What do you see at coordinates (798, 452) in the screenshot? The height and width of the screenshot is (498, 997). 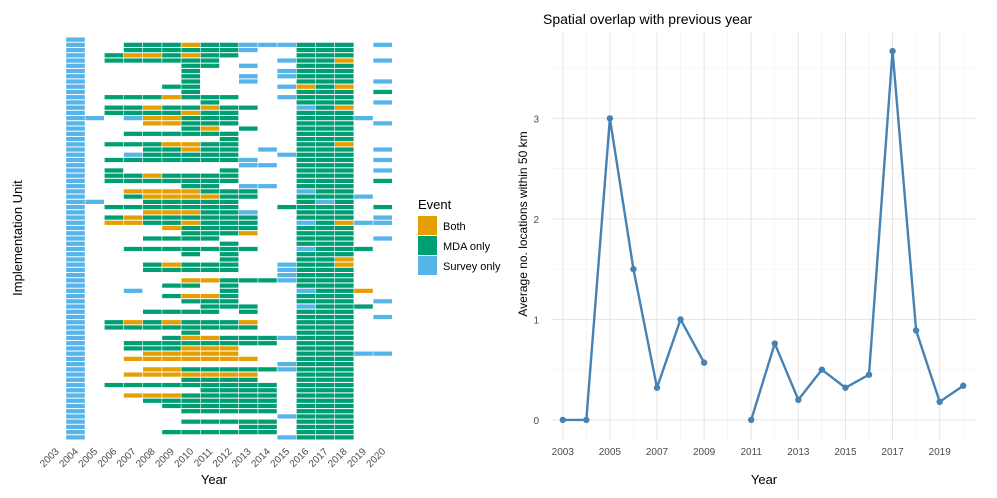 I see `line-chart-x-tick-label: 2013` at bounding box center [798, 452].